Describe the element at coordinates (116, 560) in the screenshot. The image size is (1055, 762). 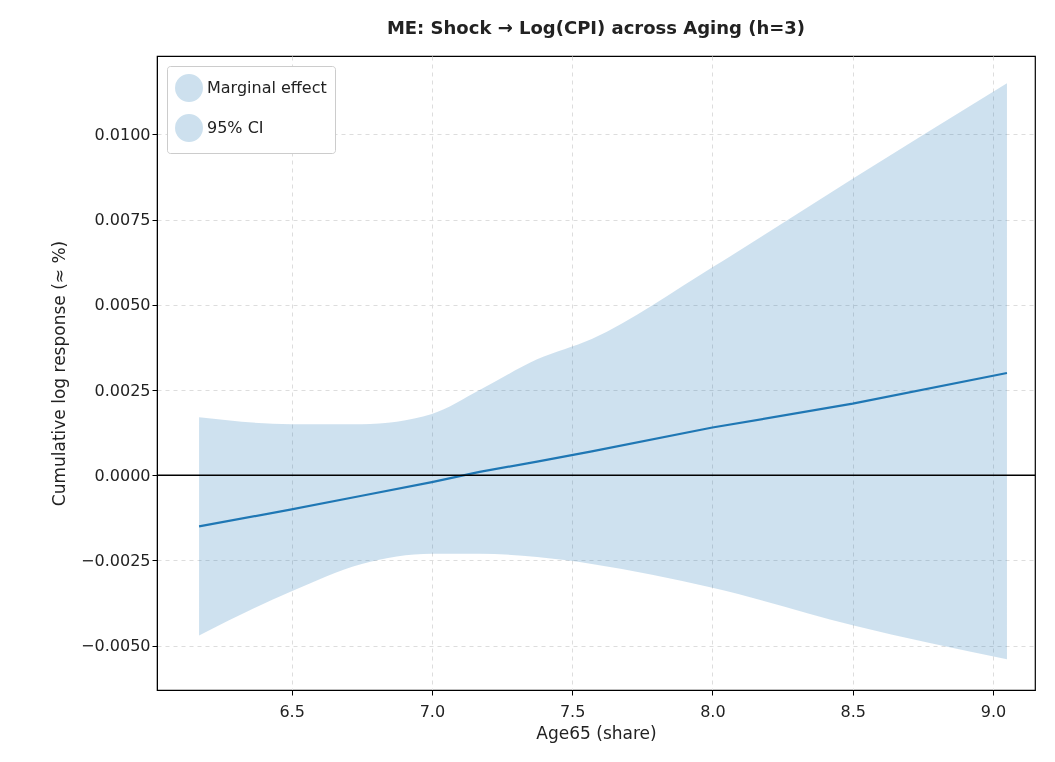
I see `y-tick-label: −0.0025` at that location.